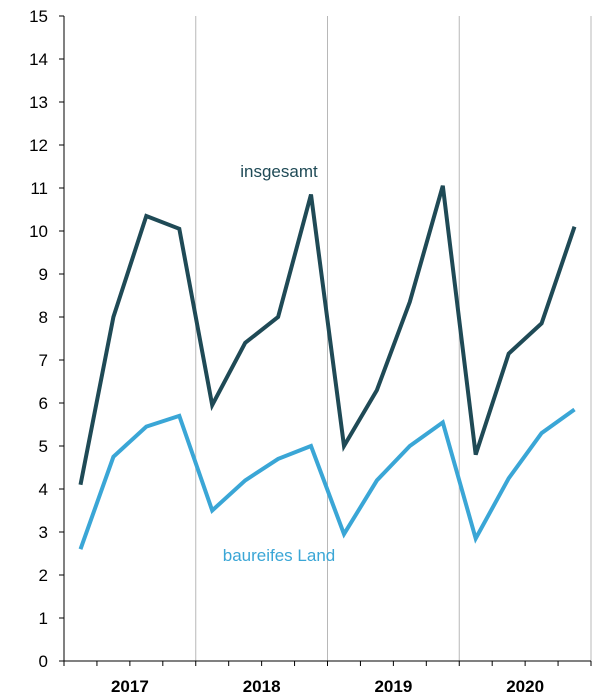 The height and width of the screenshot is (700, 596). What do you see at coordinates (327, 678) in the screenshot?
I see `x-axis-ticks: 2017 2018 2019 2020` at bounding box center [327, 678].